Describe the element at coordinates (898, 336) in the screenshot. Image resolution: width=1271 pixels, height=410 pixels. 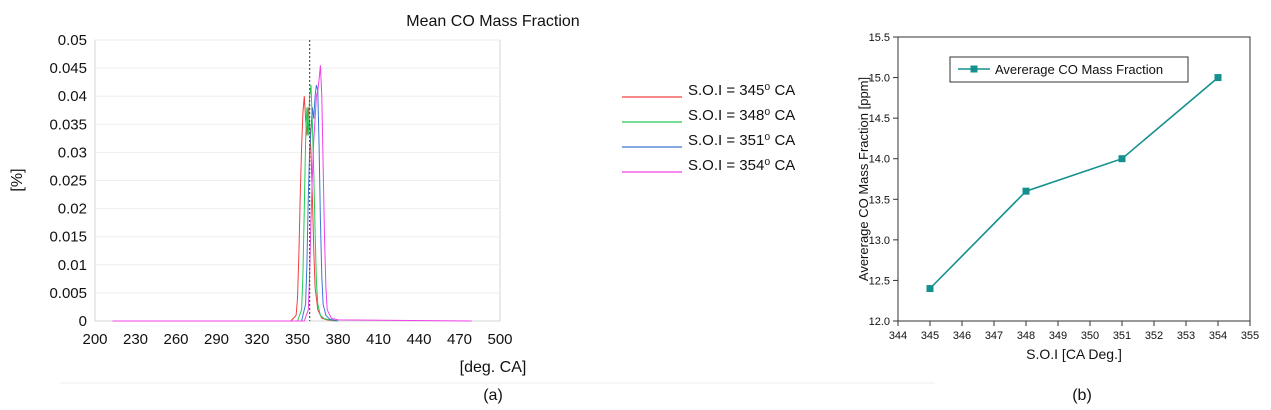
I see `chart-b-xtick-label: 344` at that location.